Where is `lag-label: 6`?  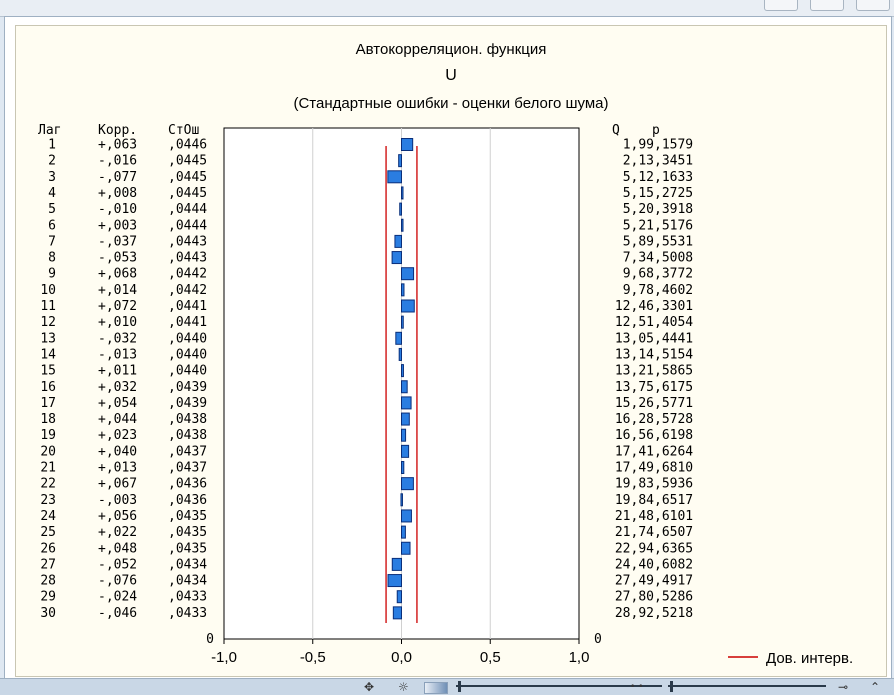
lag-label: 6 is located at coordinates (52, 225).